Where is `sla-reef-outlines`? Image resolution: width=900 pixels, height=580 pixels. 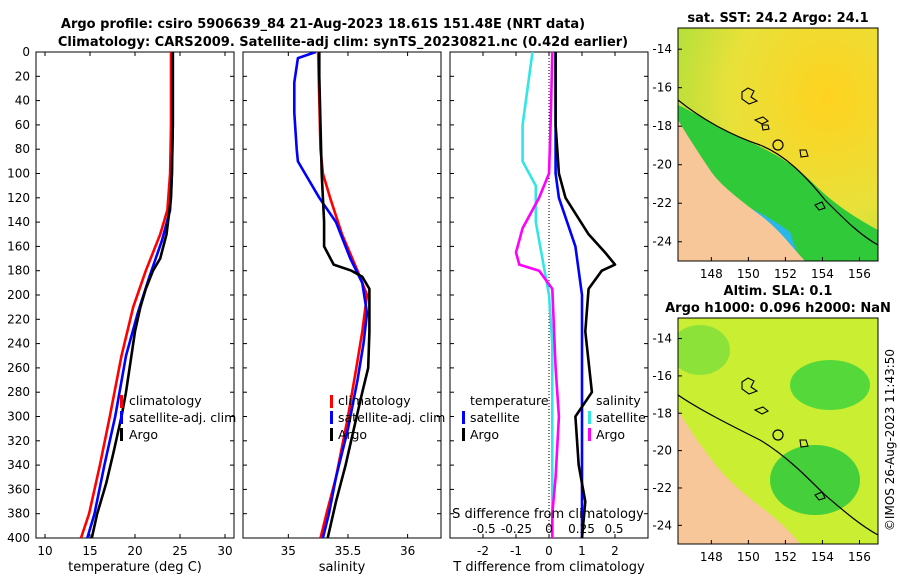
sla-reef-outlines is located at coordinates (783, 439).